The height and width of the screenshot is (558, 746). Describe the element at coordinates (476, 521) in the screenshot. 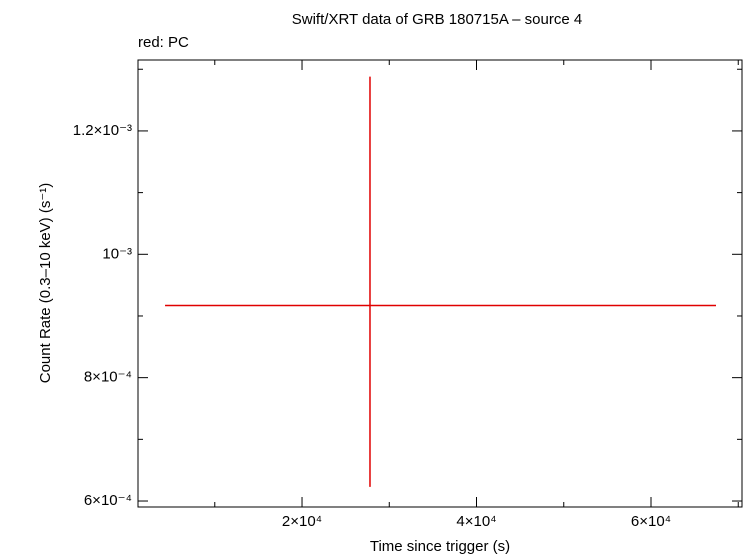

I see `x-tick-label: 4×10⁴` at that location.